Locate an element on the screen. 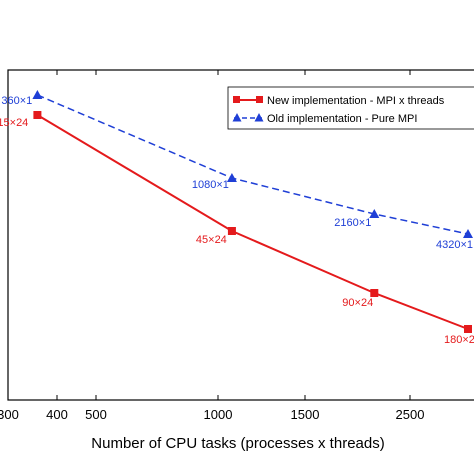  legend-entry-new: New implementation - MPI x threads is located at coordinates (339, 101).